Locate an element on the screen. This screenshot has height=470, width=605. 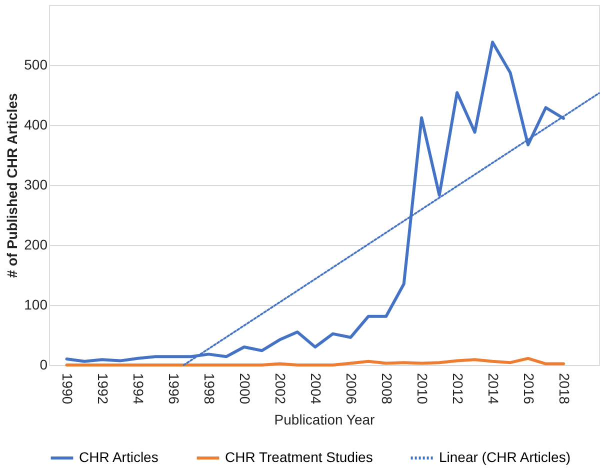
x-tick-label: 2002 is located at coordinates (280, 388).